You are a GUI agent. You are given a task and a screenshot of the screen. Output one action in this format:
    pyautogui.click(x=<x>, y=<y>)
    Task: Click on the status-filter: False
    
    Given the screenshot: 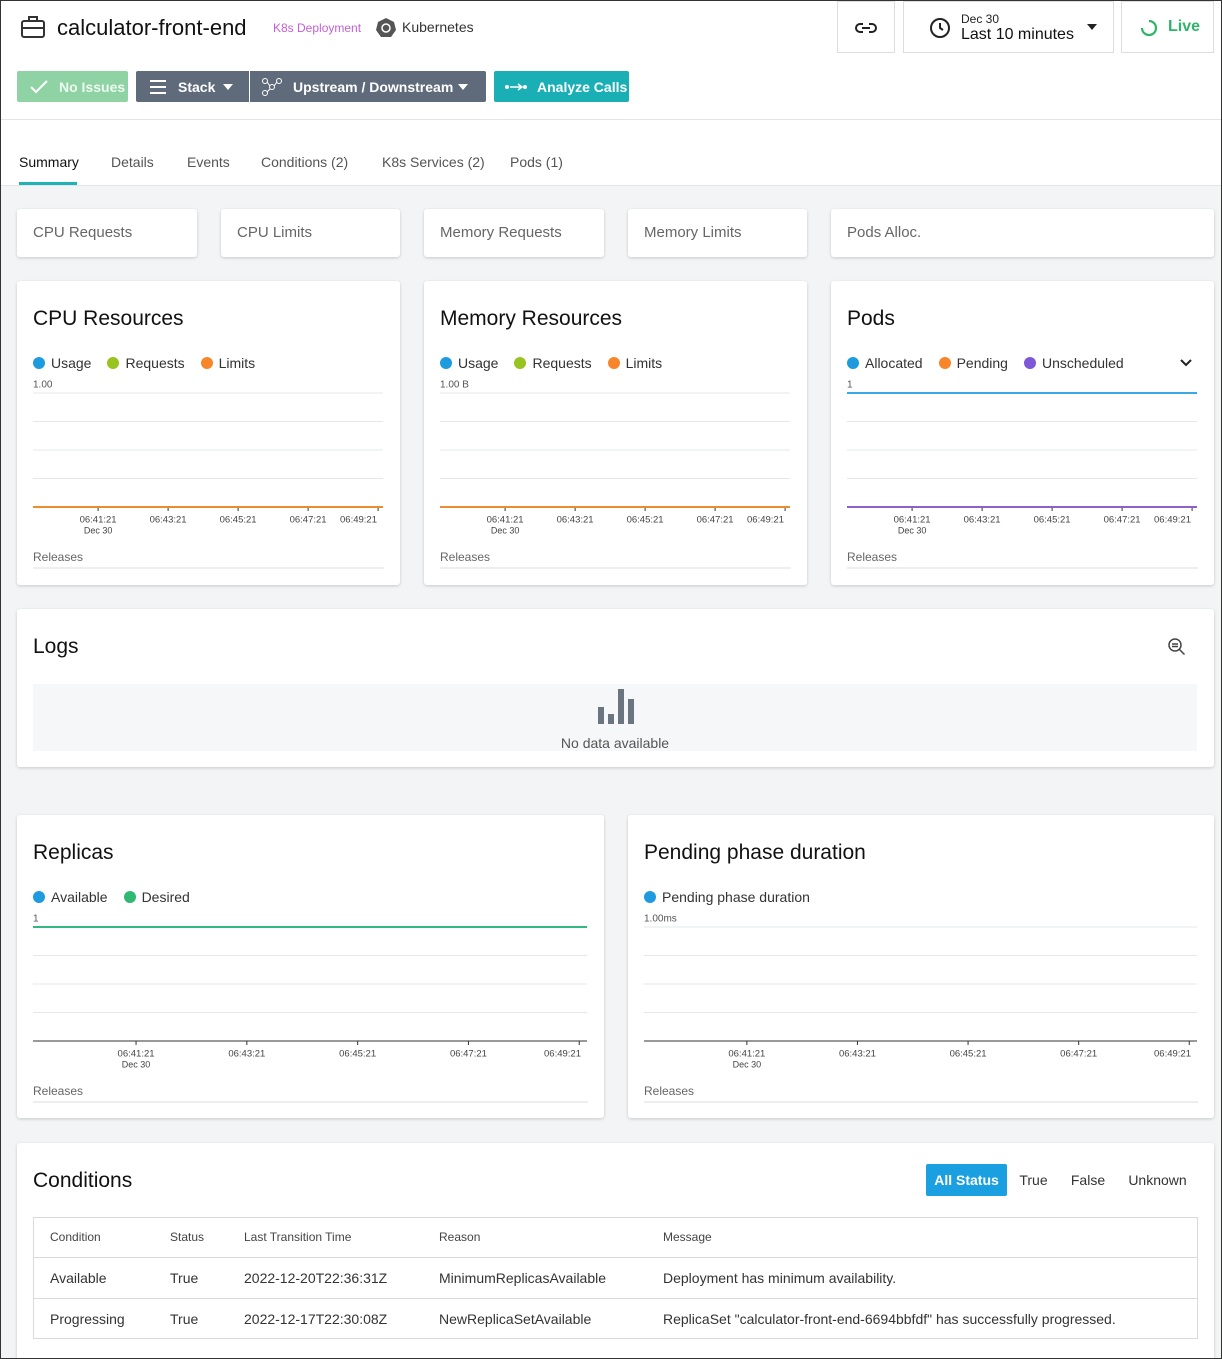 What is the action you would take?
    pyautogui.click(x=1088, y=1180)
    